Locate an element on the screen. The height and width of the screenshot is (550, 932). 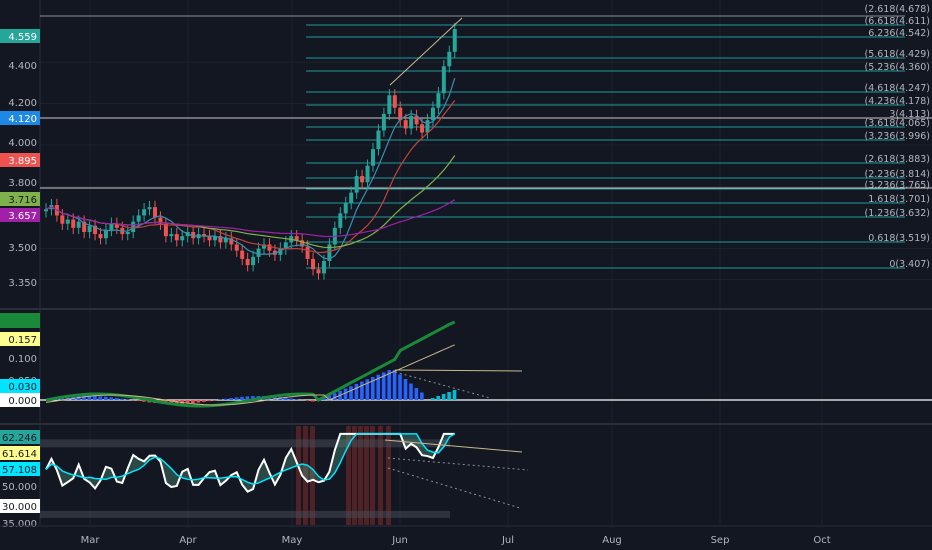
fib-level-label: (2.236(3.814) is located at coordinates (897, 174).